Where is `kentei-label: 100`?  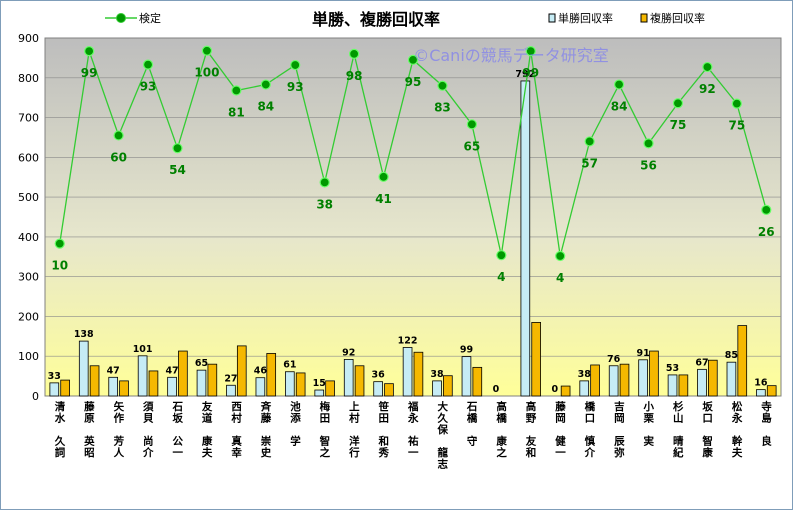
kentei-label: 100 is located at coordinates (206, 73).